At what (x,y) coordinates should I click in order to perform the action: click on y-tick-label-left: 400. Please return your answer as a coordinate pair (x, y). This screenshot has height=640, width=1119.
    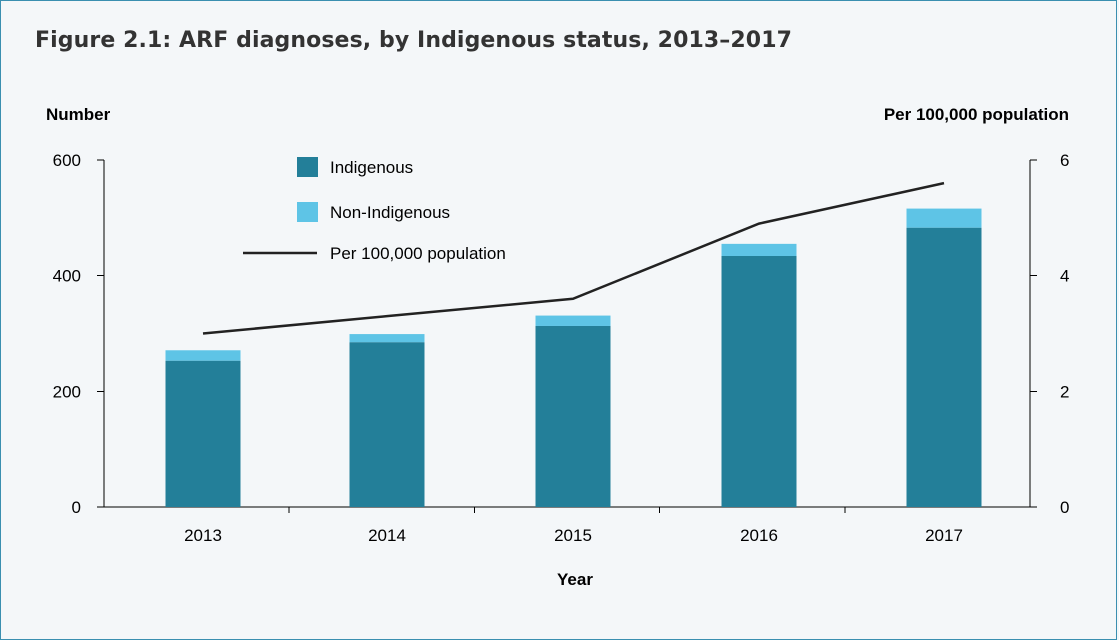
    Looking at the image, I should click on (67, 276).